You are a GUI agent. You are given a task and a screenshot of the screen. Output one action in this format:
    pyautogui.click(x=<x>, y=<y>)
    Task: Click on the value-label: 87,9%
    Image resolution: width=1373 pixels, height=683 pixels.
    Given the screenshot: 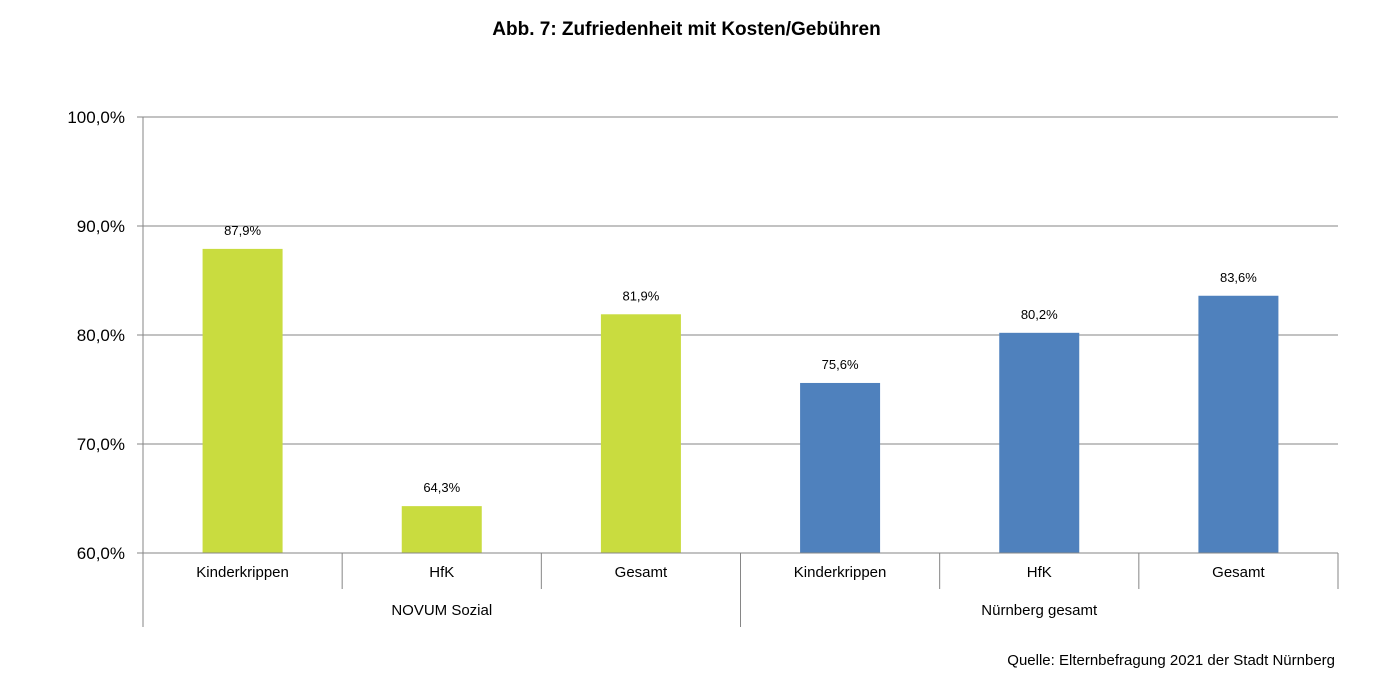 What is the action you would take?
    pyautogui.click(x=242, y=230)
    